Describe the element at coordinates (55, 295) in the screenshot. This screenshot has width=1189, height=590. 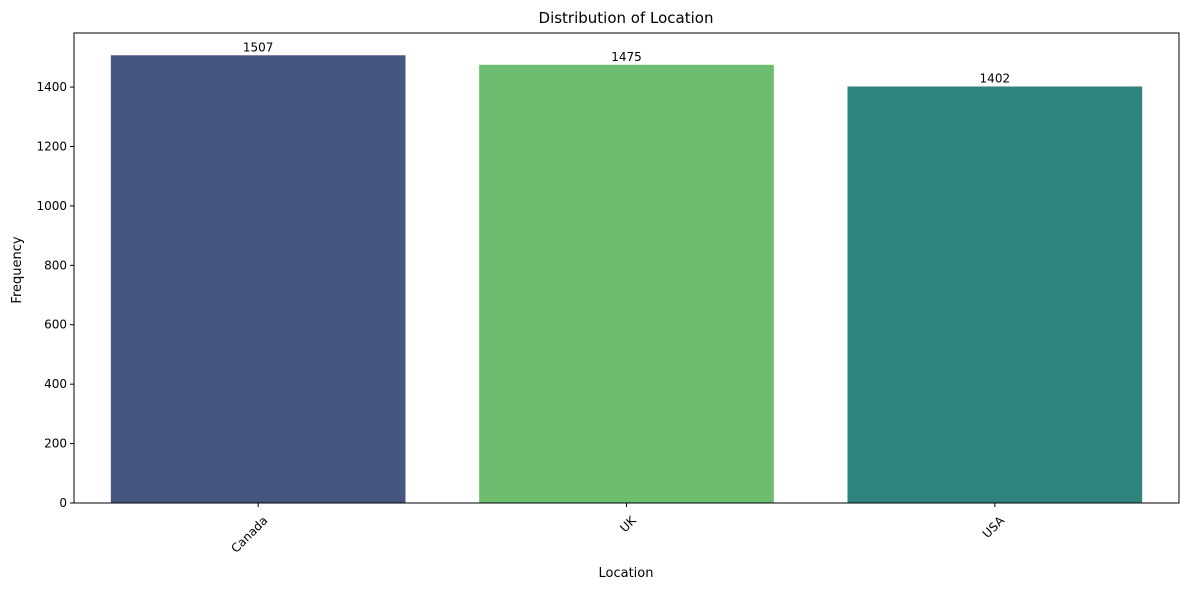
I see `y-axis: 0 200 400 600 800 1000 1200 1400` at that location.